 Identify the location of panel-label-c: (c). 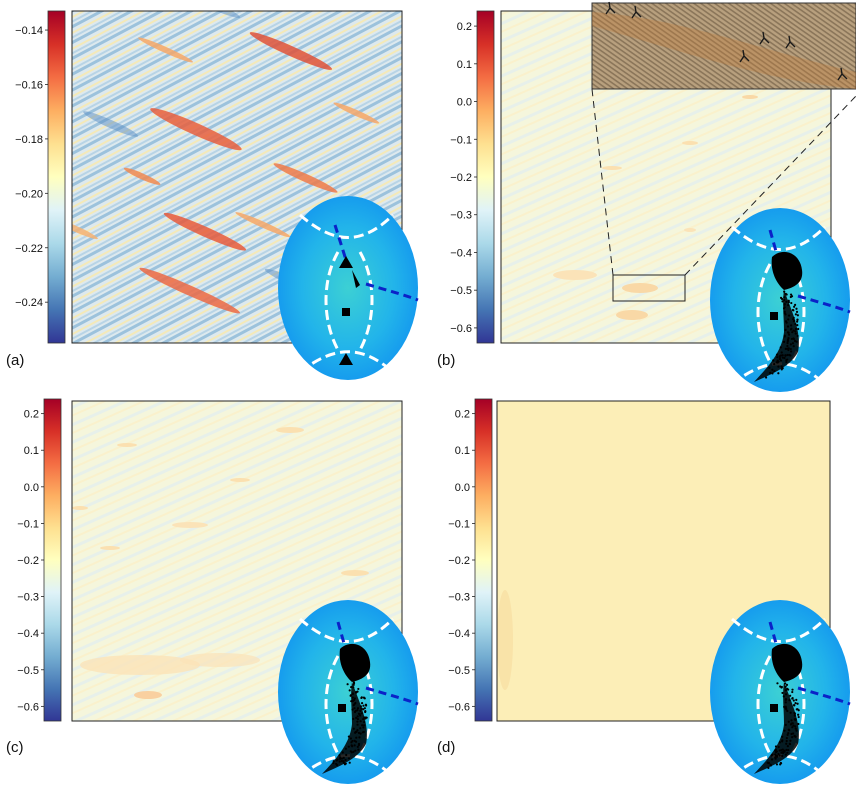
(15, 747).